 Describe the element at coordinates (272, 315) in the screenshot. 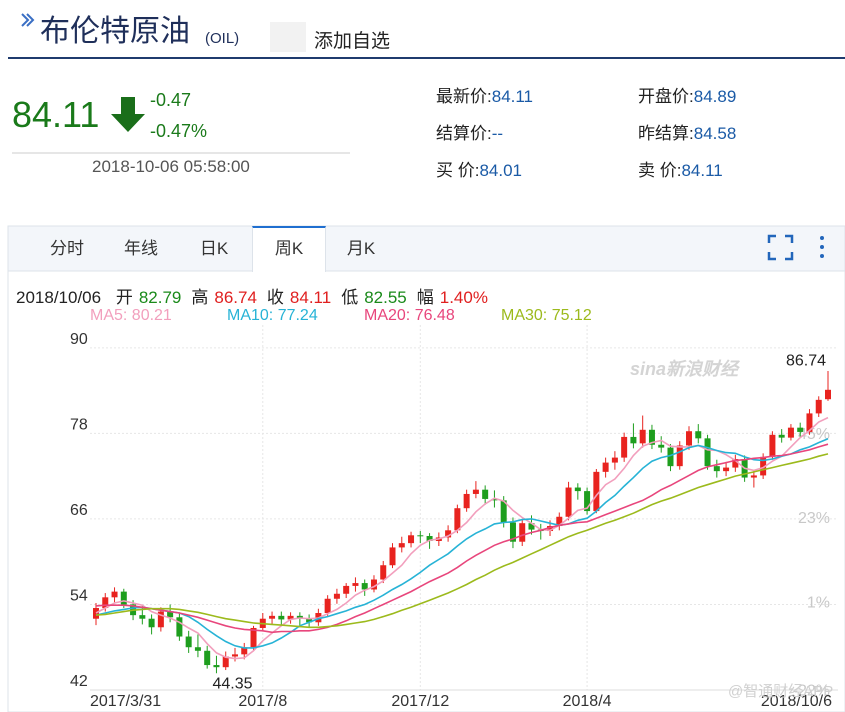

I see `legend-item: MA10: 77.24` at that location.